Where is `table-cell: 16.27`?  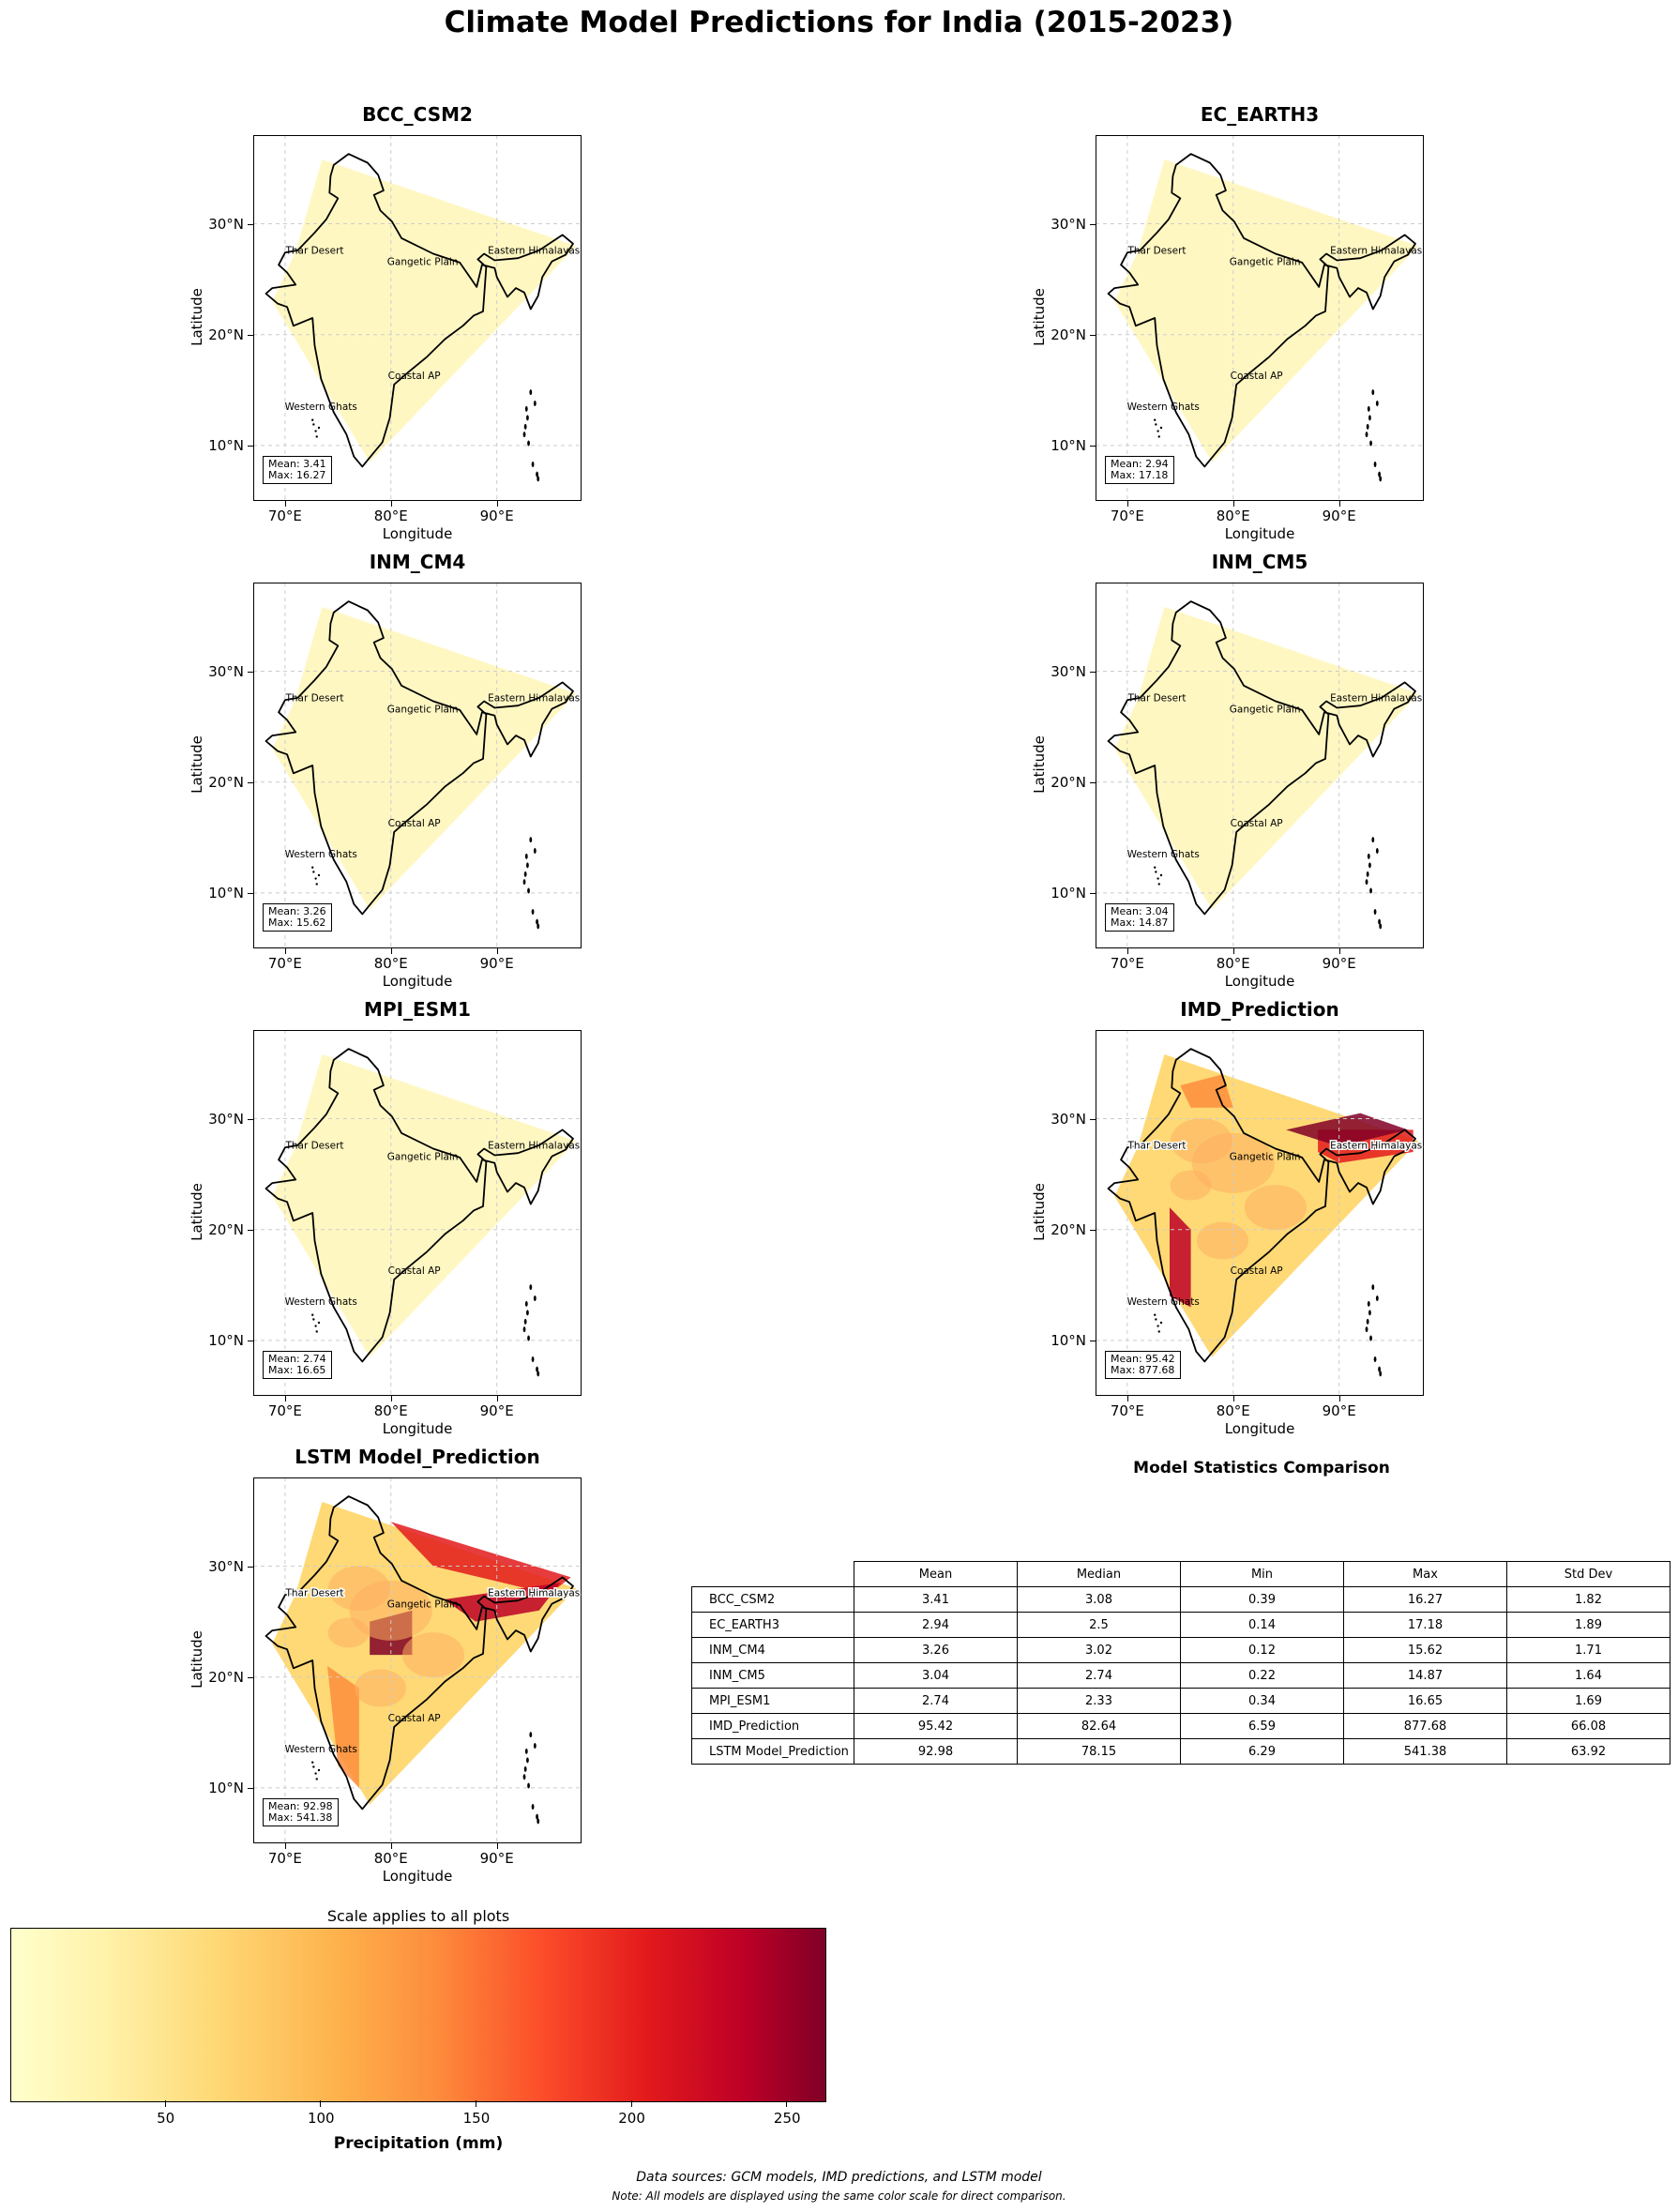
table-cell: 16.27 is located at coordinates (1425, 1599).